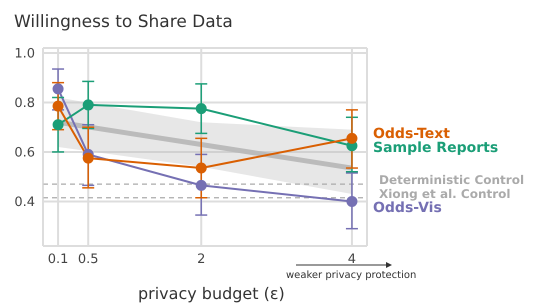  What do you see at coordinates (445, 193) in the screenshot?
I see `ref-line-label: Xiong et al. Control` at bounding box center [445, 193].